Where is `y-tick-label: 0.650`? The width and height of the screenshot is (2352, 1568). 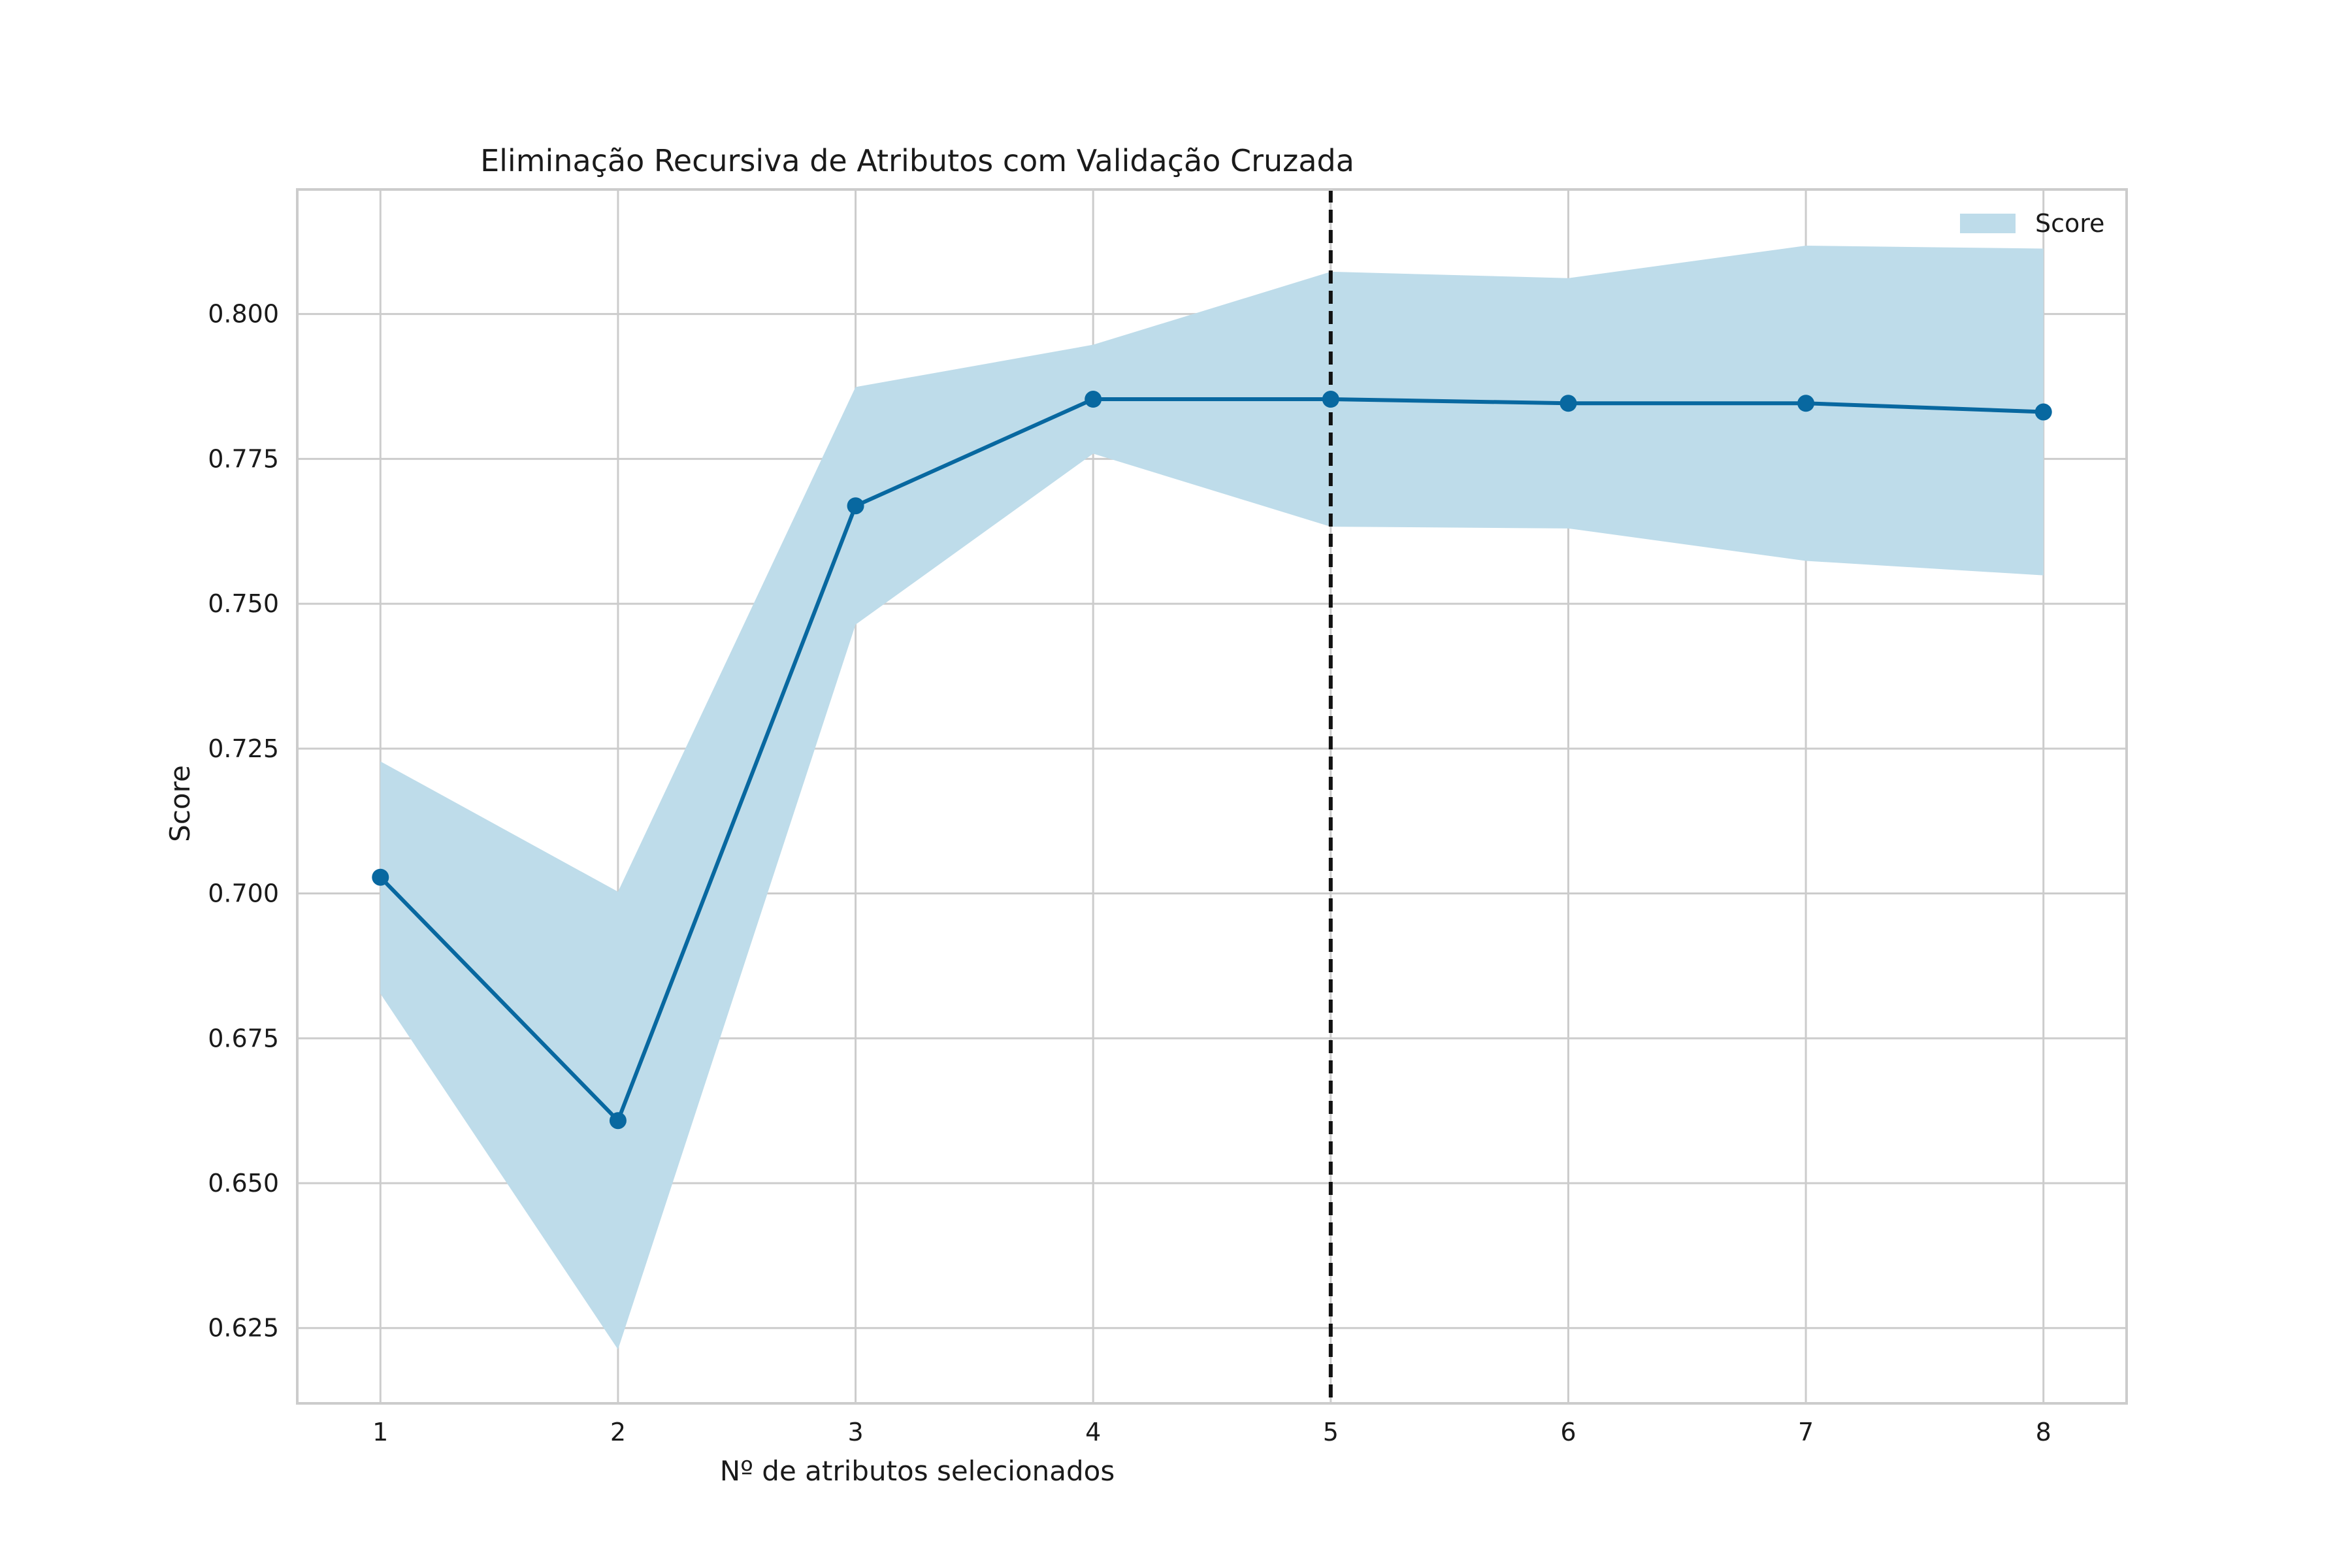 y-tick-label: 0.650 is located at coordinates (243, 1183).